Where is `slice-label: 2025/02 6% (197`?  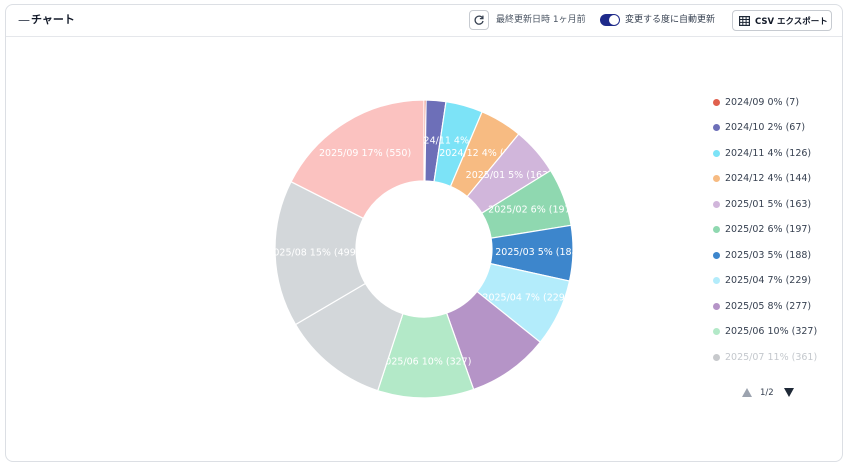
slice-label: 2025/02 6% (197 is located at coordinates (529, 210).